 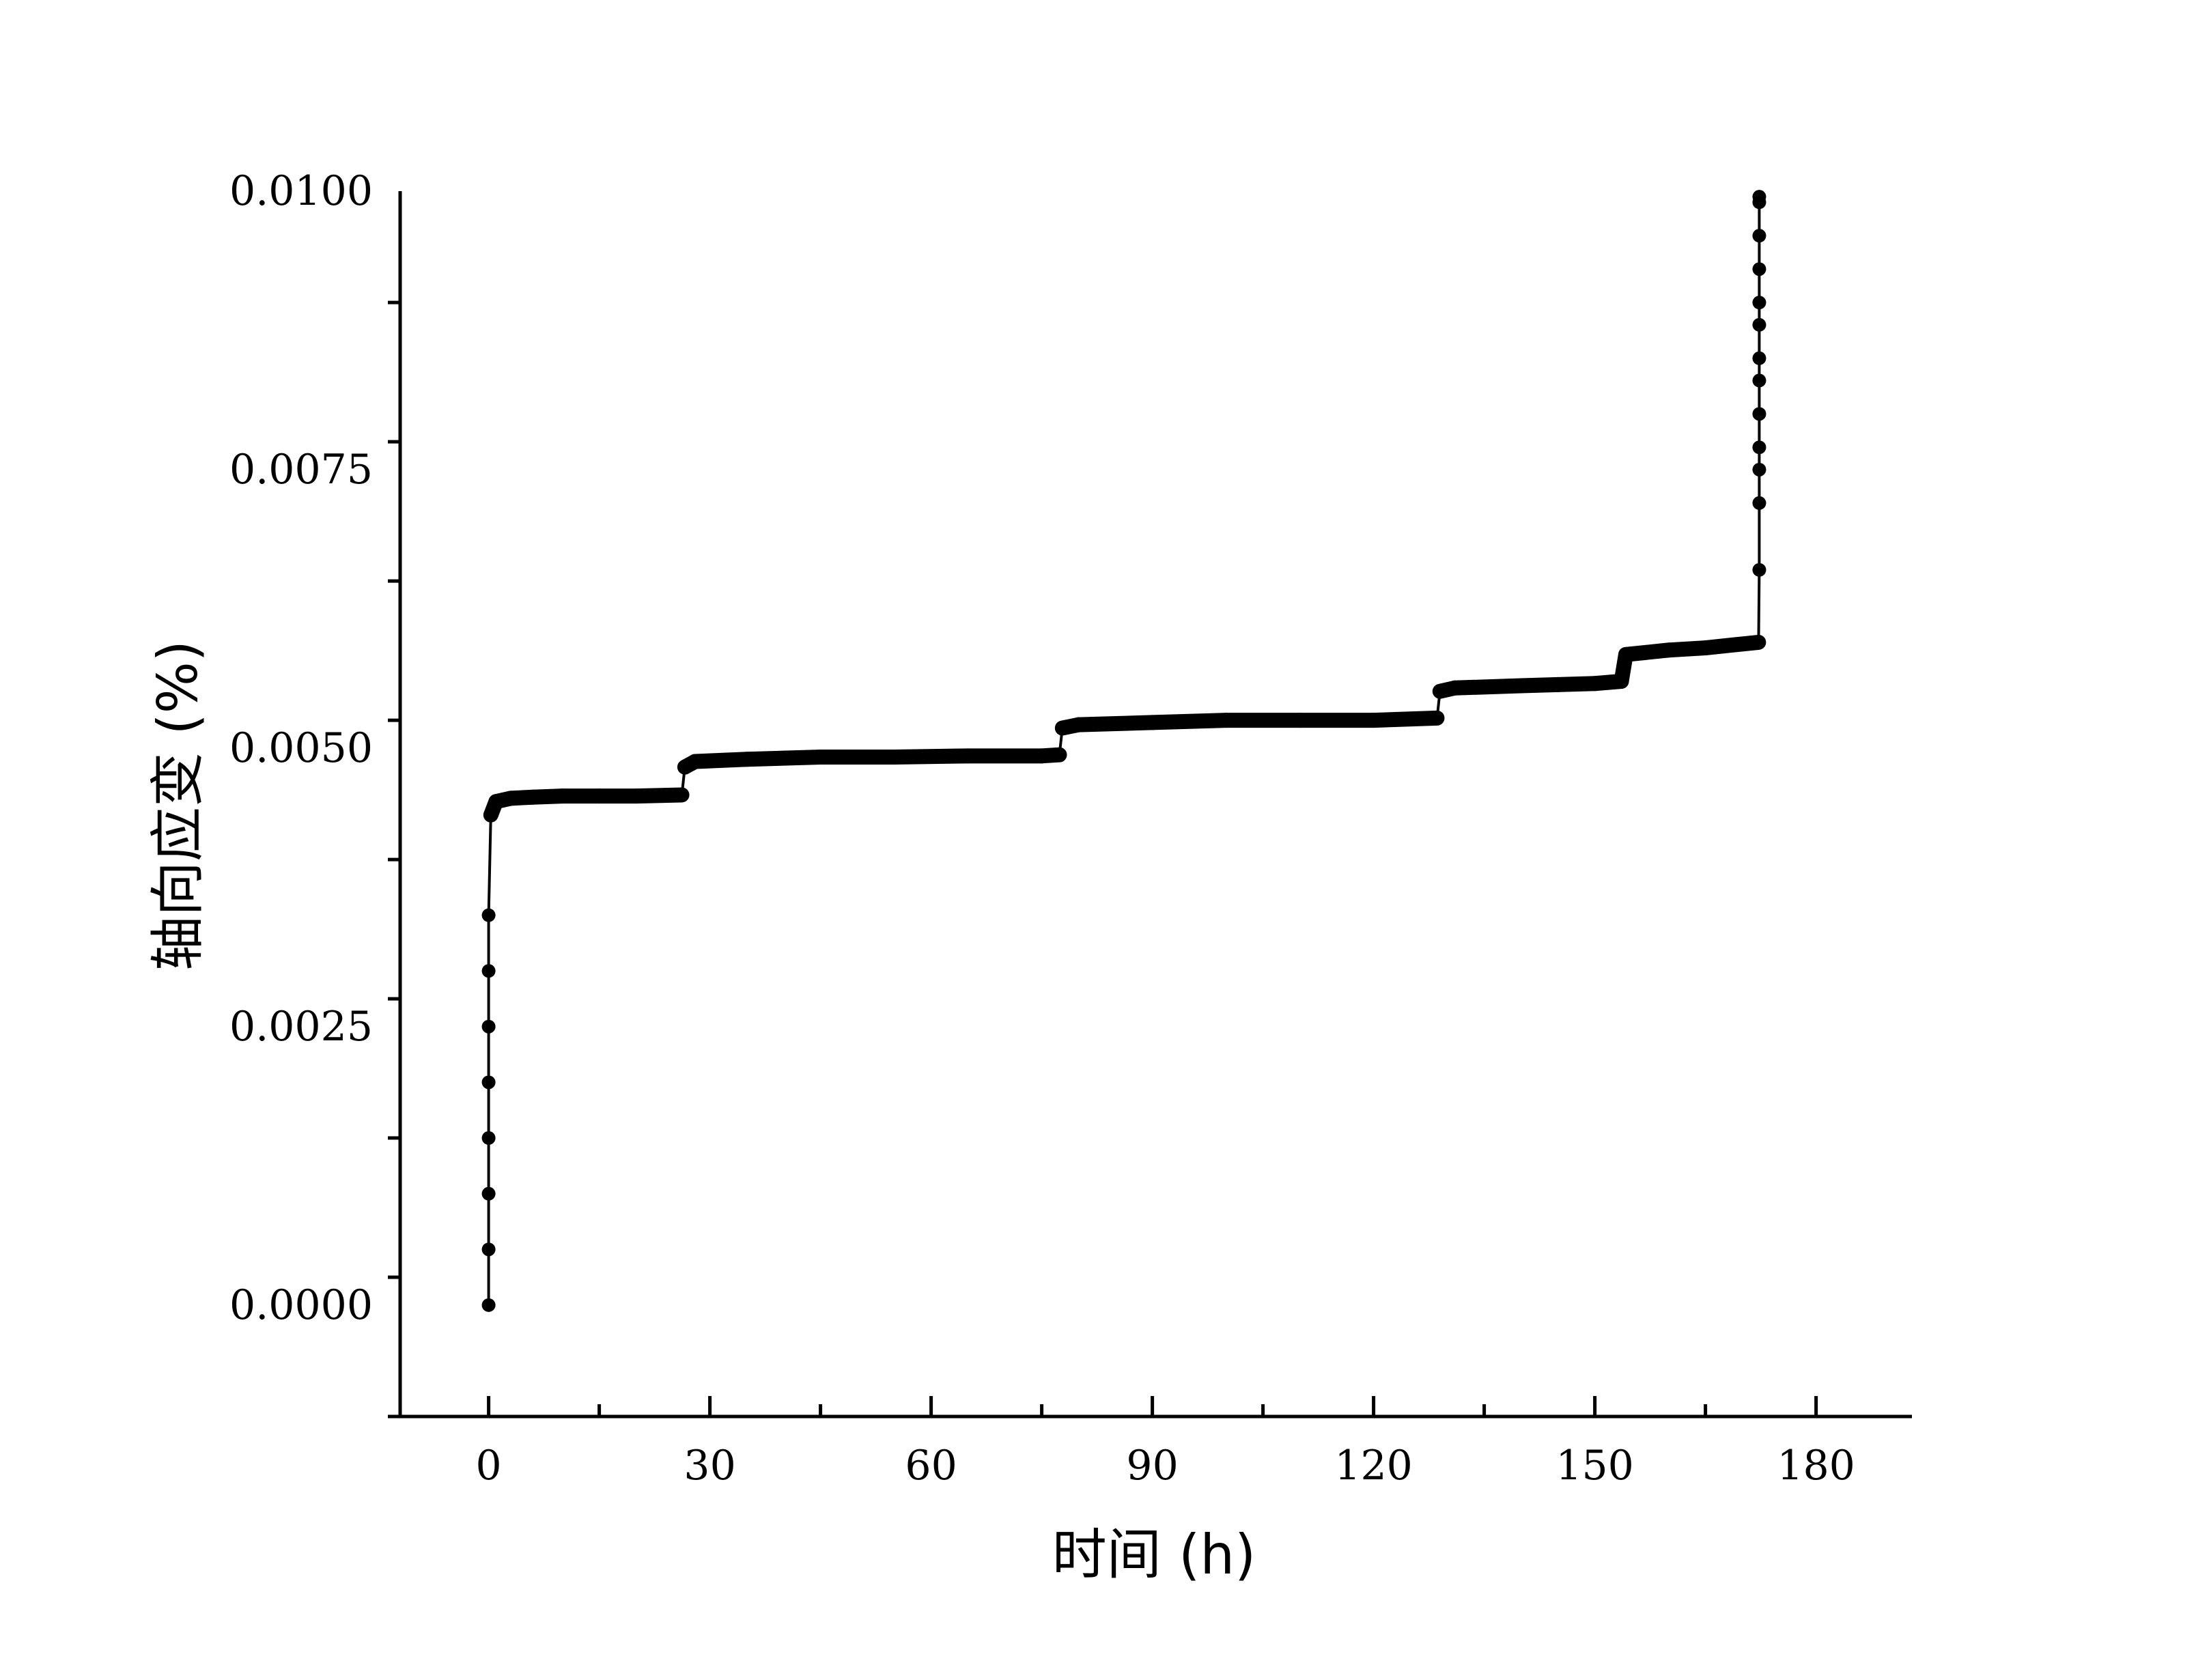 What do you see at coordinates (710, 1466) in the screenshot?
I see `x-tick-label: 30` at bounding box center [710, 1466].